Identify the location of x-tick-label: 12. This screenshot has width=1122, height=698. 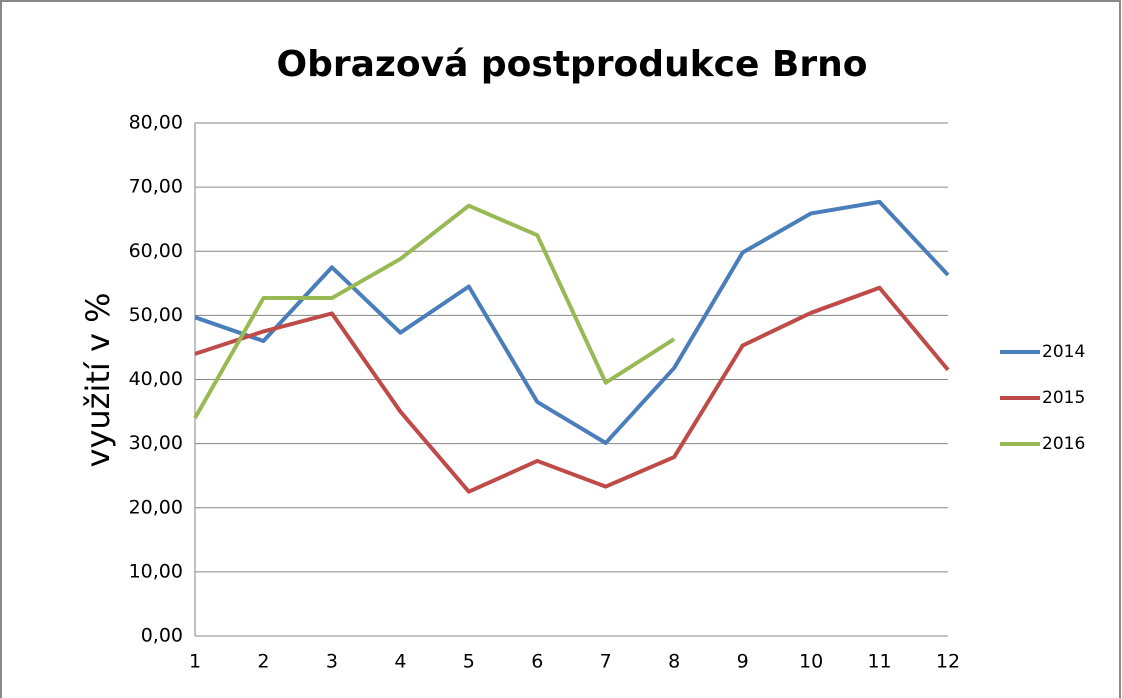
(948, 662).